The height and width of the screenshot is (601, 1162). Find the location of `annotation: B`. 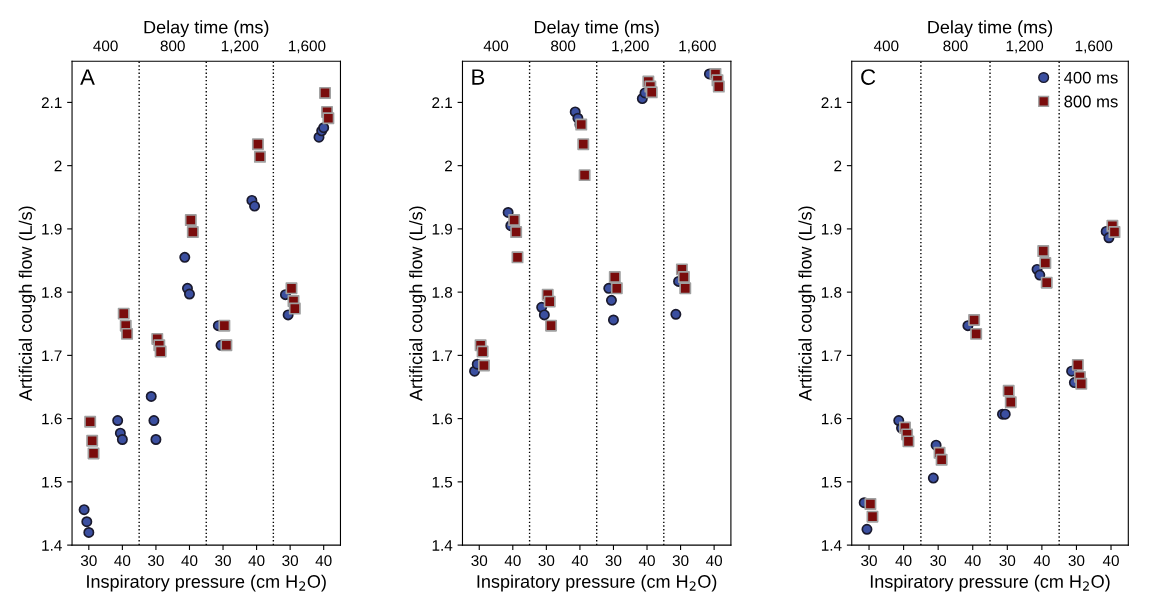

annotation: B is located at coordinates (478, 77).